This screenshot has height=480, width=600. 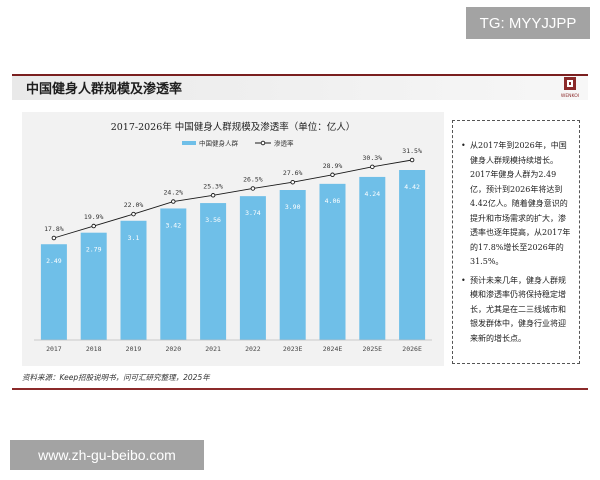 What do you see at coordinates (116, 377) in the screenshot?
I see `source-note: 资料来源：Keep招股说明书，问可汇研究整理，2025年` at bounding box center [116, 377].